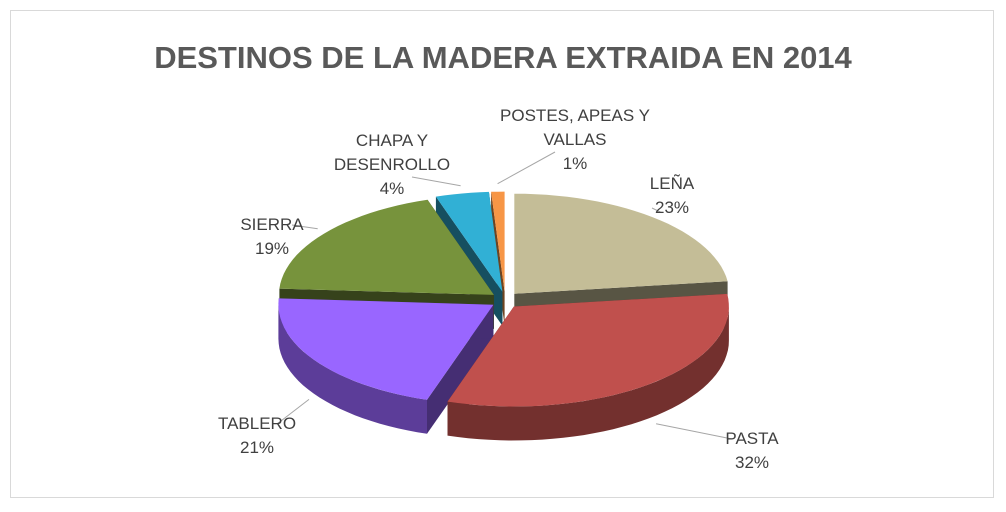 This screenshot has height=512, width=1006. What do you see at coordinates (672, 183) in the screenshot?
I see `category-label: LEÑA` at bounding box center [672, 183].